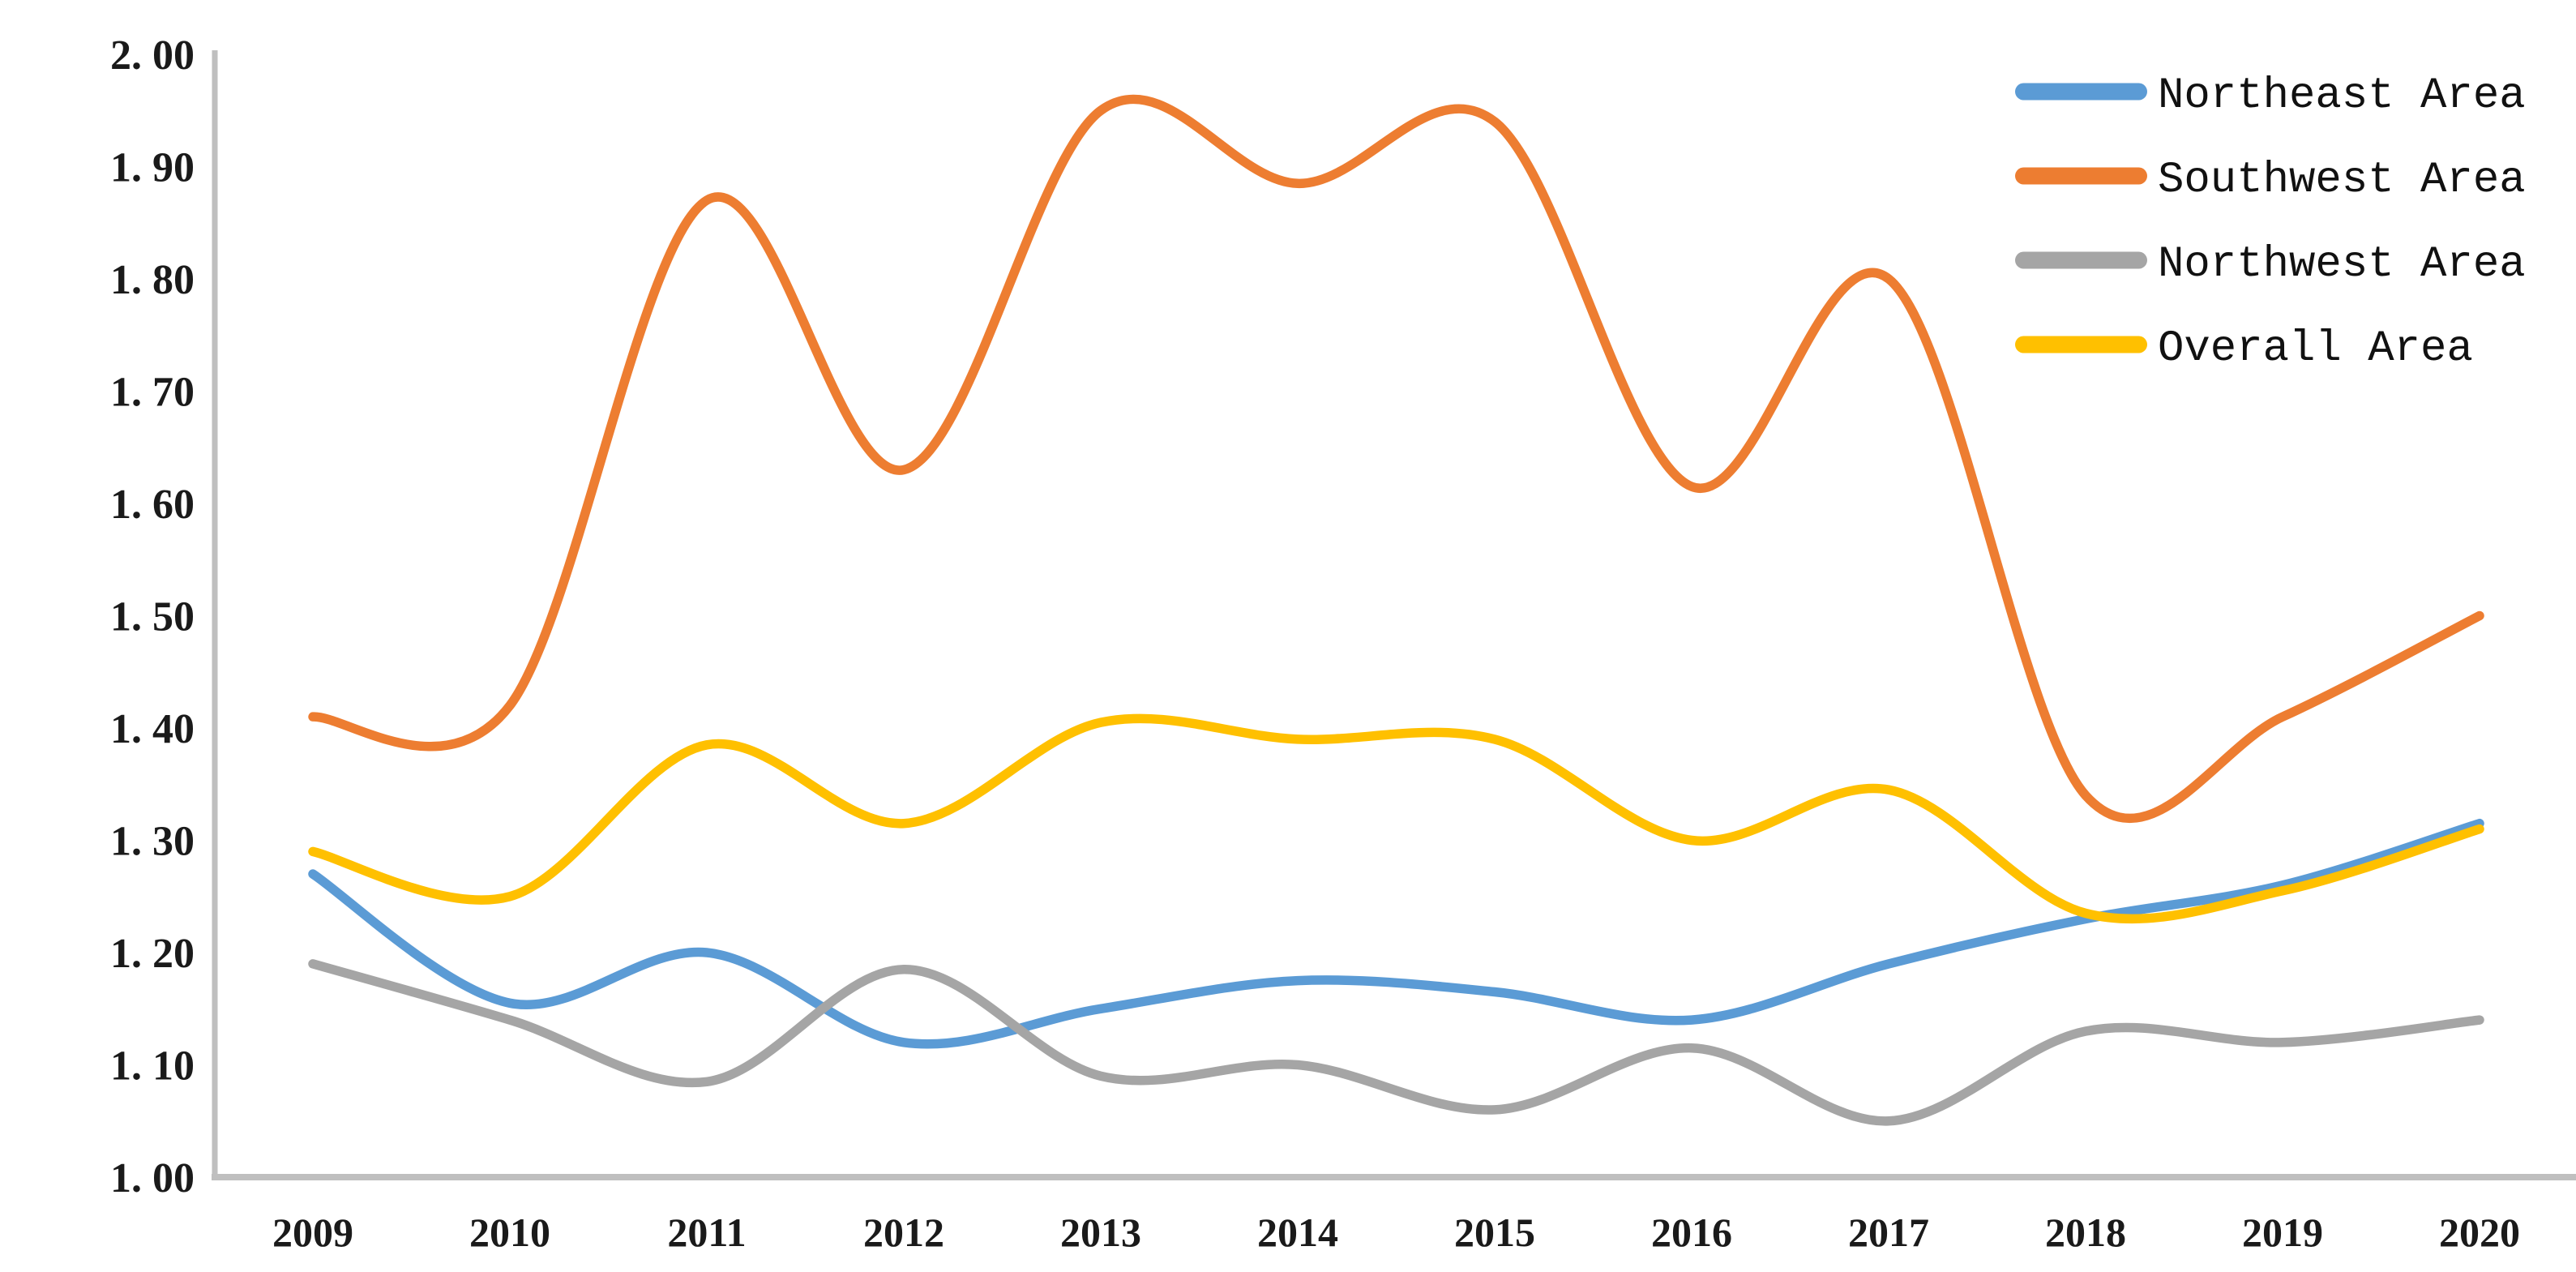  I want to click on x-axis-tick-label: 2020, so click(2479, 1232).